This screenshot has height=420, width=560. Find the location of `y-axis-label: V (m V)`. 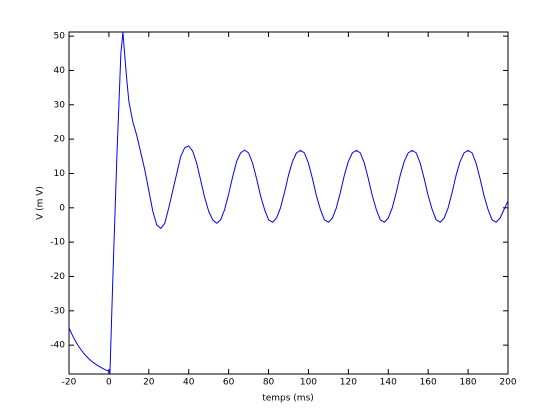

y-axis-label: V (m V) is located at coordinates (41, 203).